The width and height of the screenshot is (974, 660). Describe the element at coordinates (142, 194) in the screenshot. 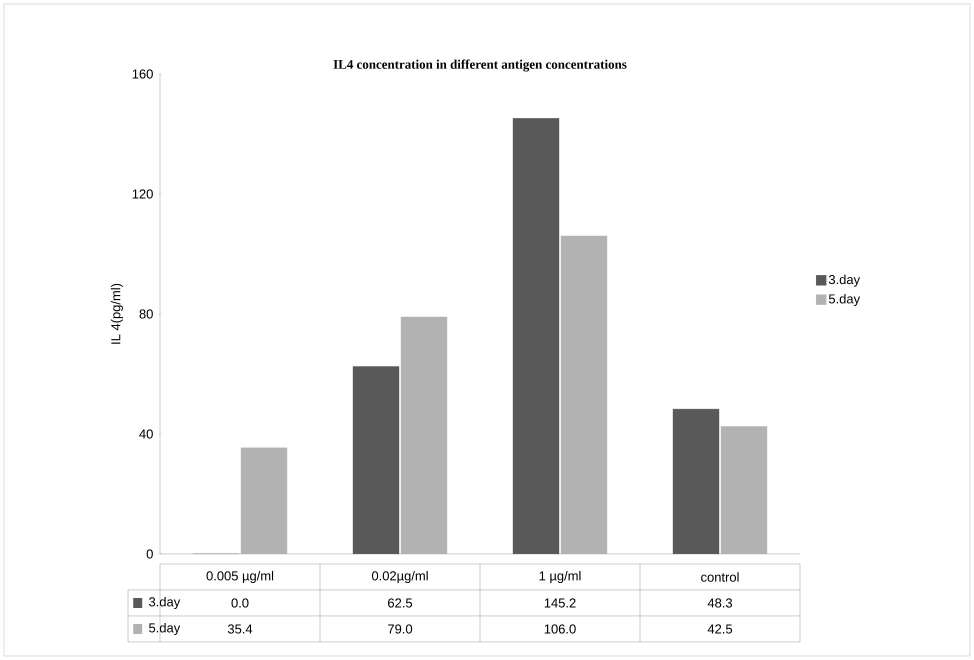

I see `y-tick-label: 120` at that location.